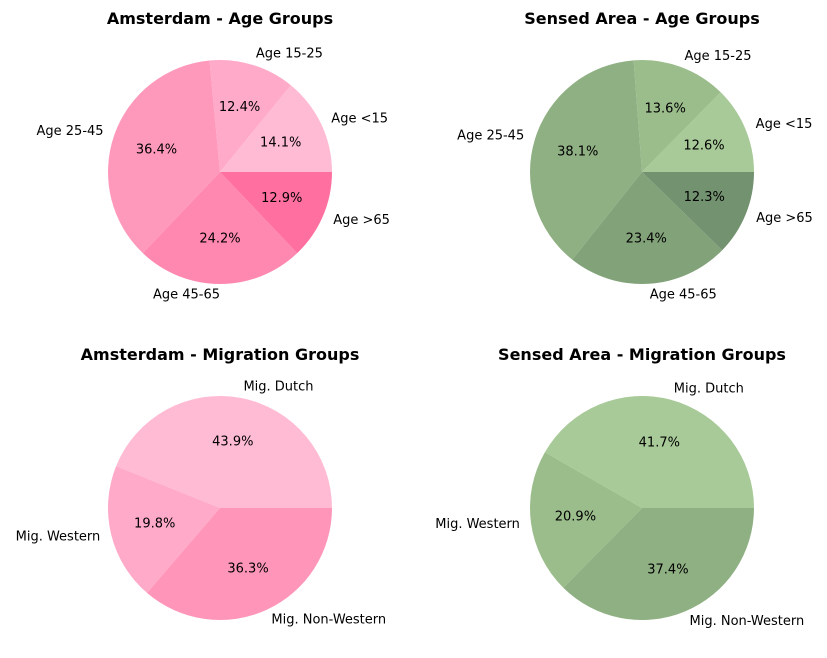 The image size is (827, 658). Describe the element at coordinates (665, 108) in the screenshot. I see `percent-label: 13.6%` at that location.